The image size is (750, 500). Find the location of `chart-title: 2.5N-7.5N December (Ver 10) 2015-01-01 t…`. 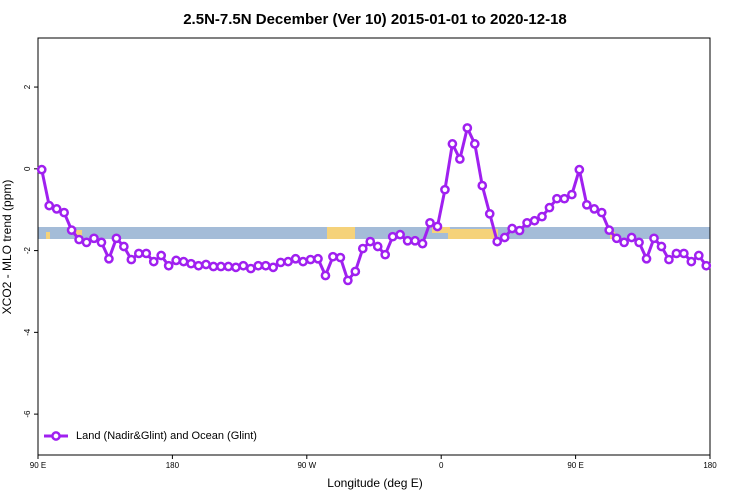

chart-title: 2.5N-7.5N December (Ver 10) 2015-01-01 t… is located at coordinates (375, 19).